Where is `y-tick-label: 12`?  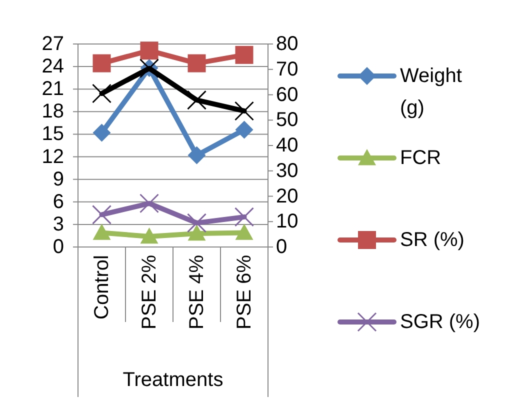
y-tick-label: 12 is located at coordinates (53, 157).